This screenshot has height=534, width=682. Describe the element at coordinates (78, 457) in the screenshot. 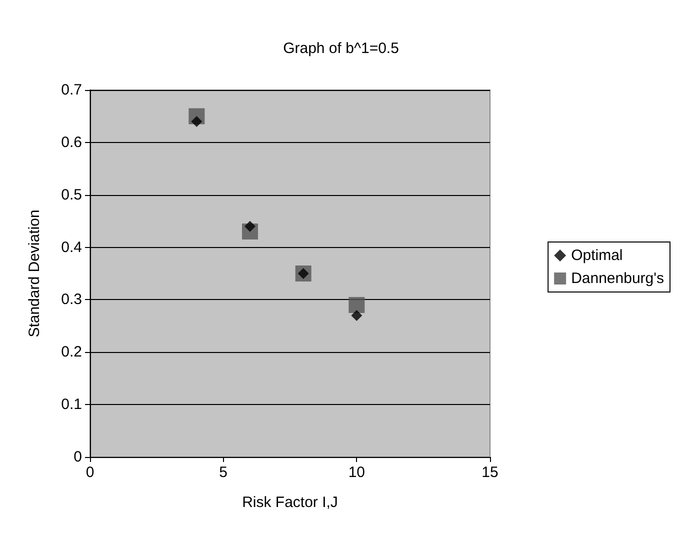

I see `y-tick-label: 0` at that location.